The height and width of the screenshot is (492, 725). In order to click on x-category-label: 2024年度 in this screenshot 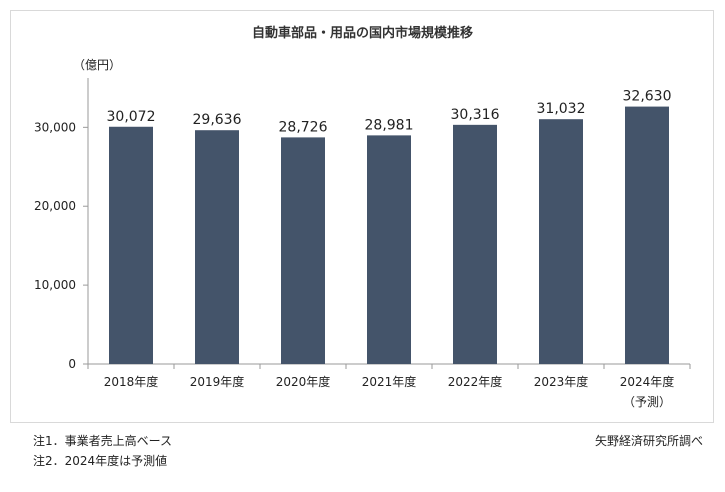, I will do `click(647, 381)`.